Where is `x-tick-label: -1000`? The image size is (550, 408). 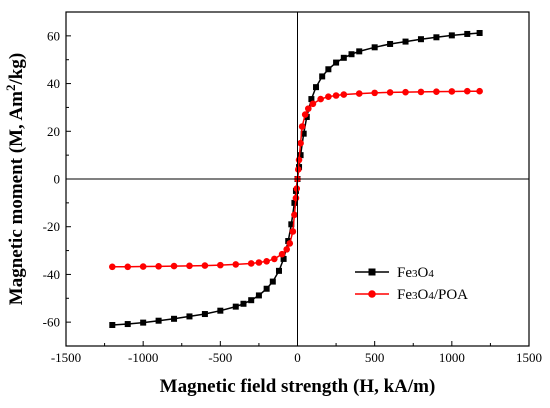 x-tick-label: -1000 is located at coordinates (143, 357).